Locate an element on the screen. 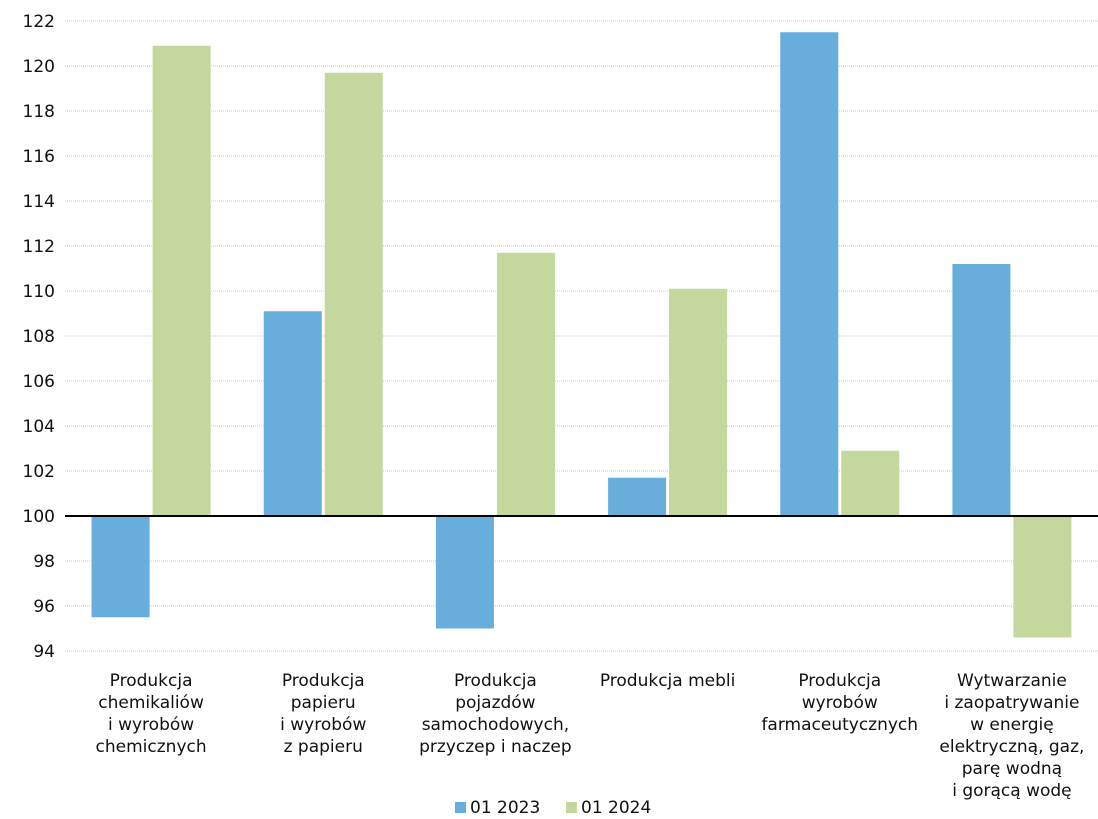  legend-label: 01 2024 is located at coordinates (616, 808).